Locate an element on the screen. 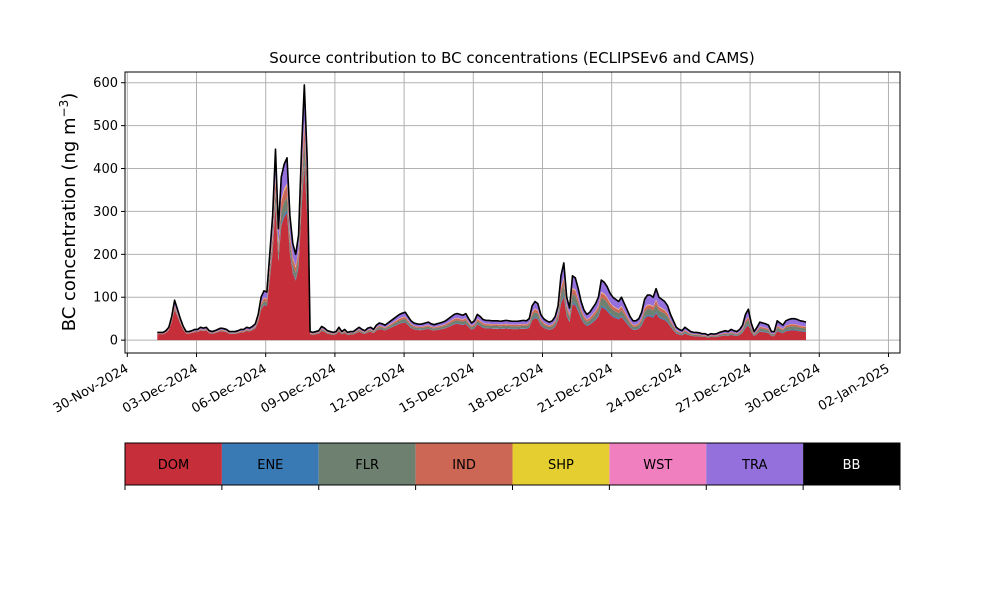  legend-swatch-shp is located at coordinates (561, 464).